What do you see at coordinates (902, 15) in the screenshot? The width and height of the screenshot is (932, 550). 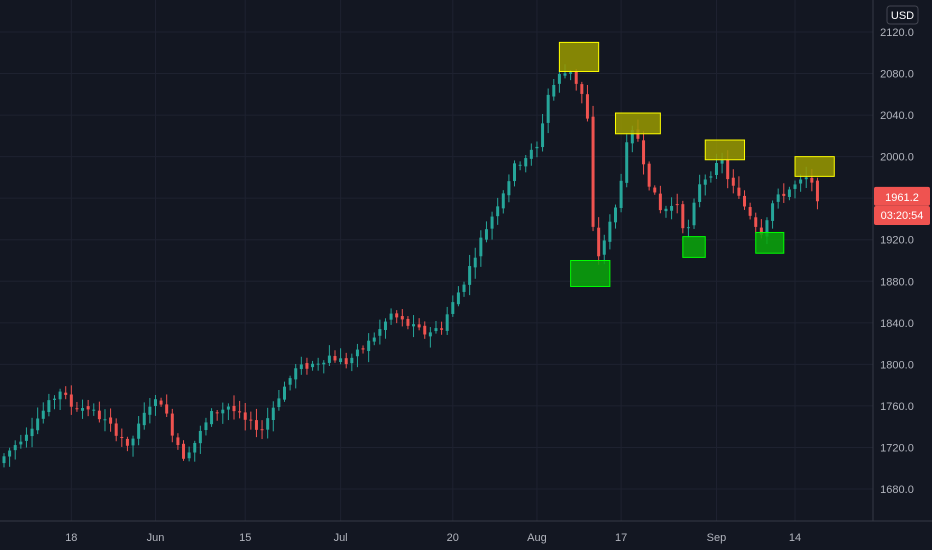 I see `currency-badge: USD` at bounding box center [902, 15].